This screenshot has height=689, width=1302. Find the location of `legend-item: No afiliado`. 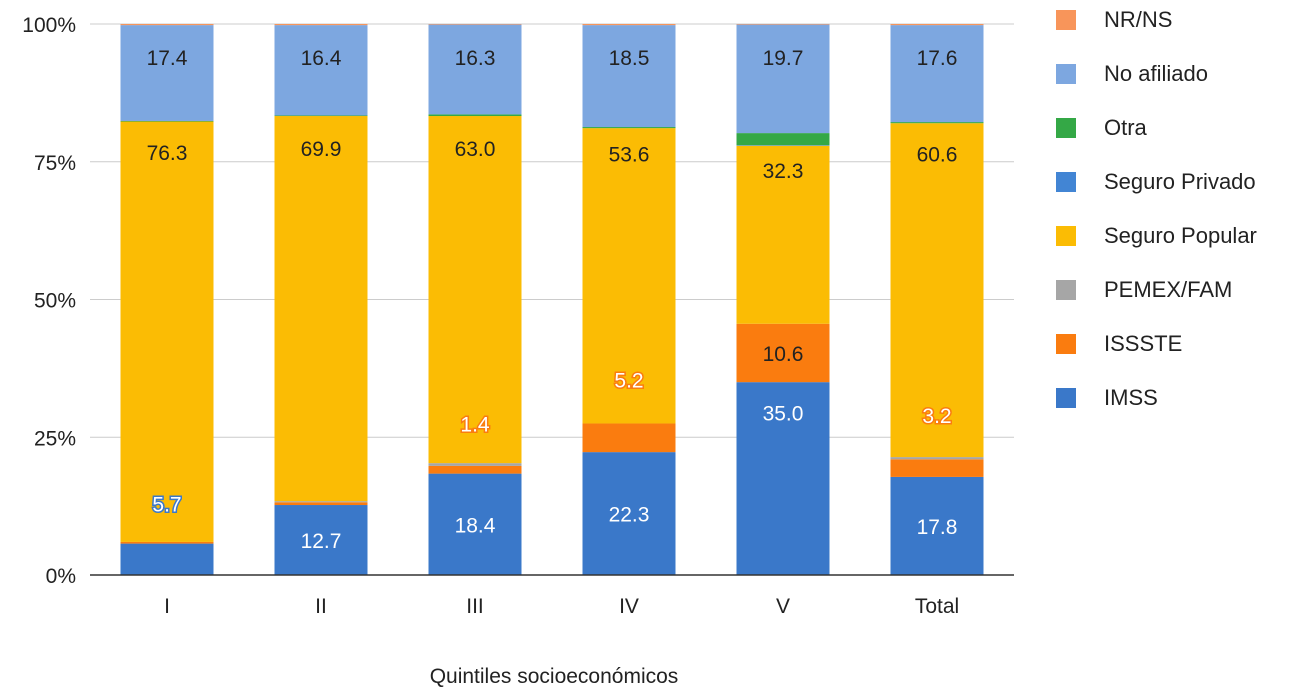

legend-item: No afiliado is located at coordinates (1156, 73).